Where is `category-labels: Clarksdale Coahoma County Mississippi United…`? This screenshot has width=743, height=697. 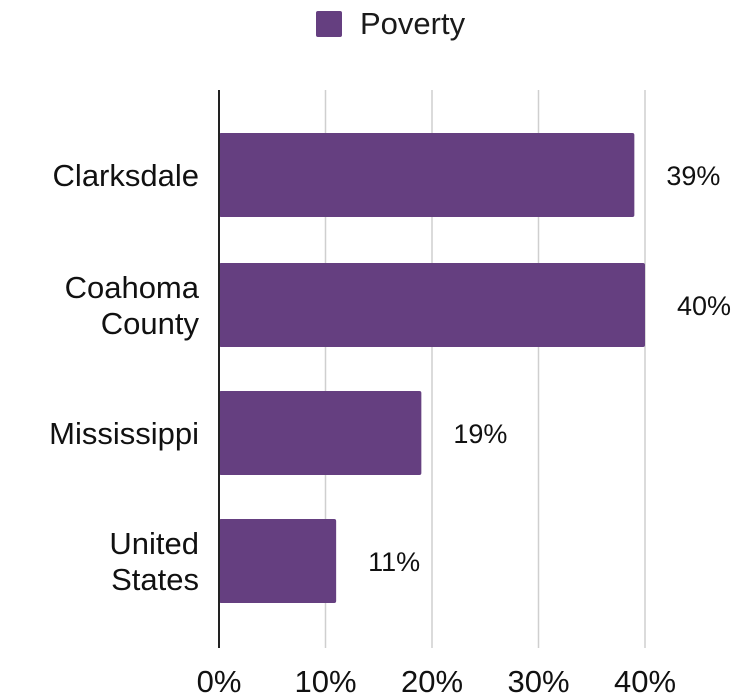
category-labels: Clarksdale Coahoma County Mississippi United… is located at coordinates (124, 377).